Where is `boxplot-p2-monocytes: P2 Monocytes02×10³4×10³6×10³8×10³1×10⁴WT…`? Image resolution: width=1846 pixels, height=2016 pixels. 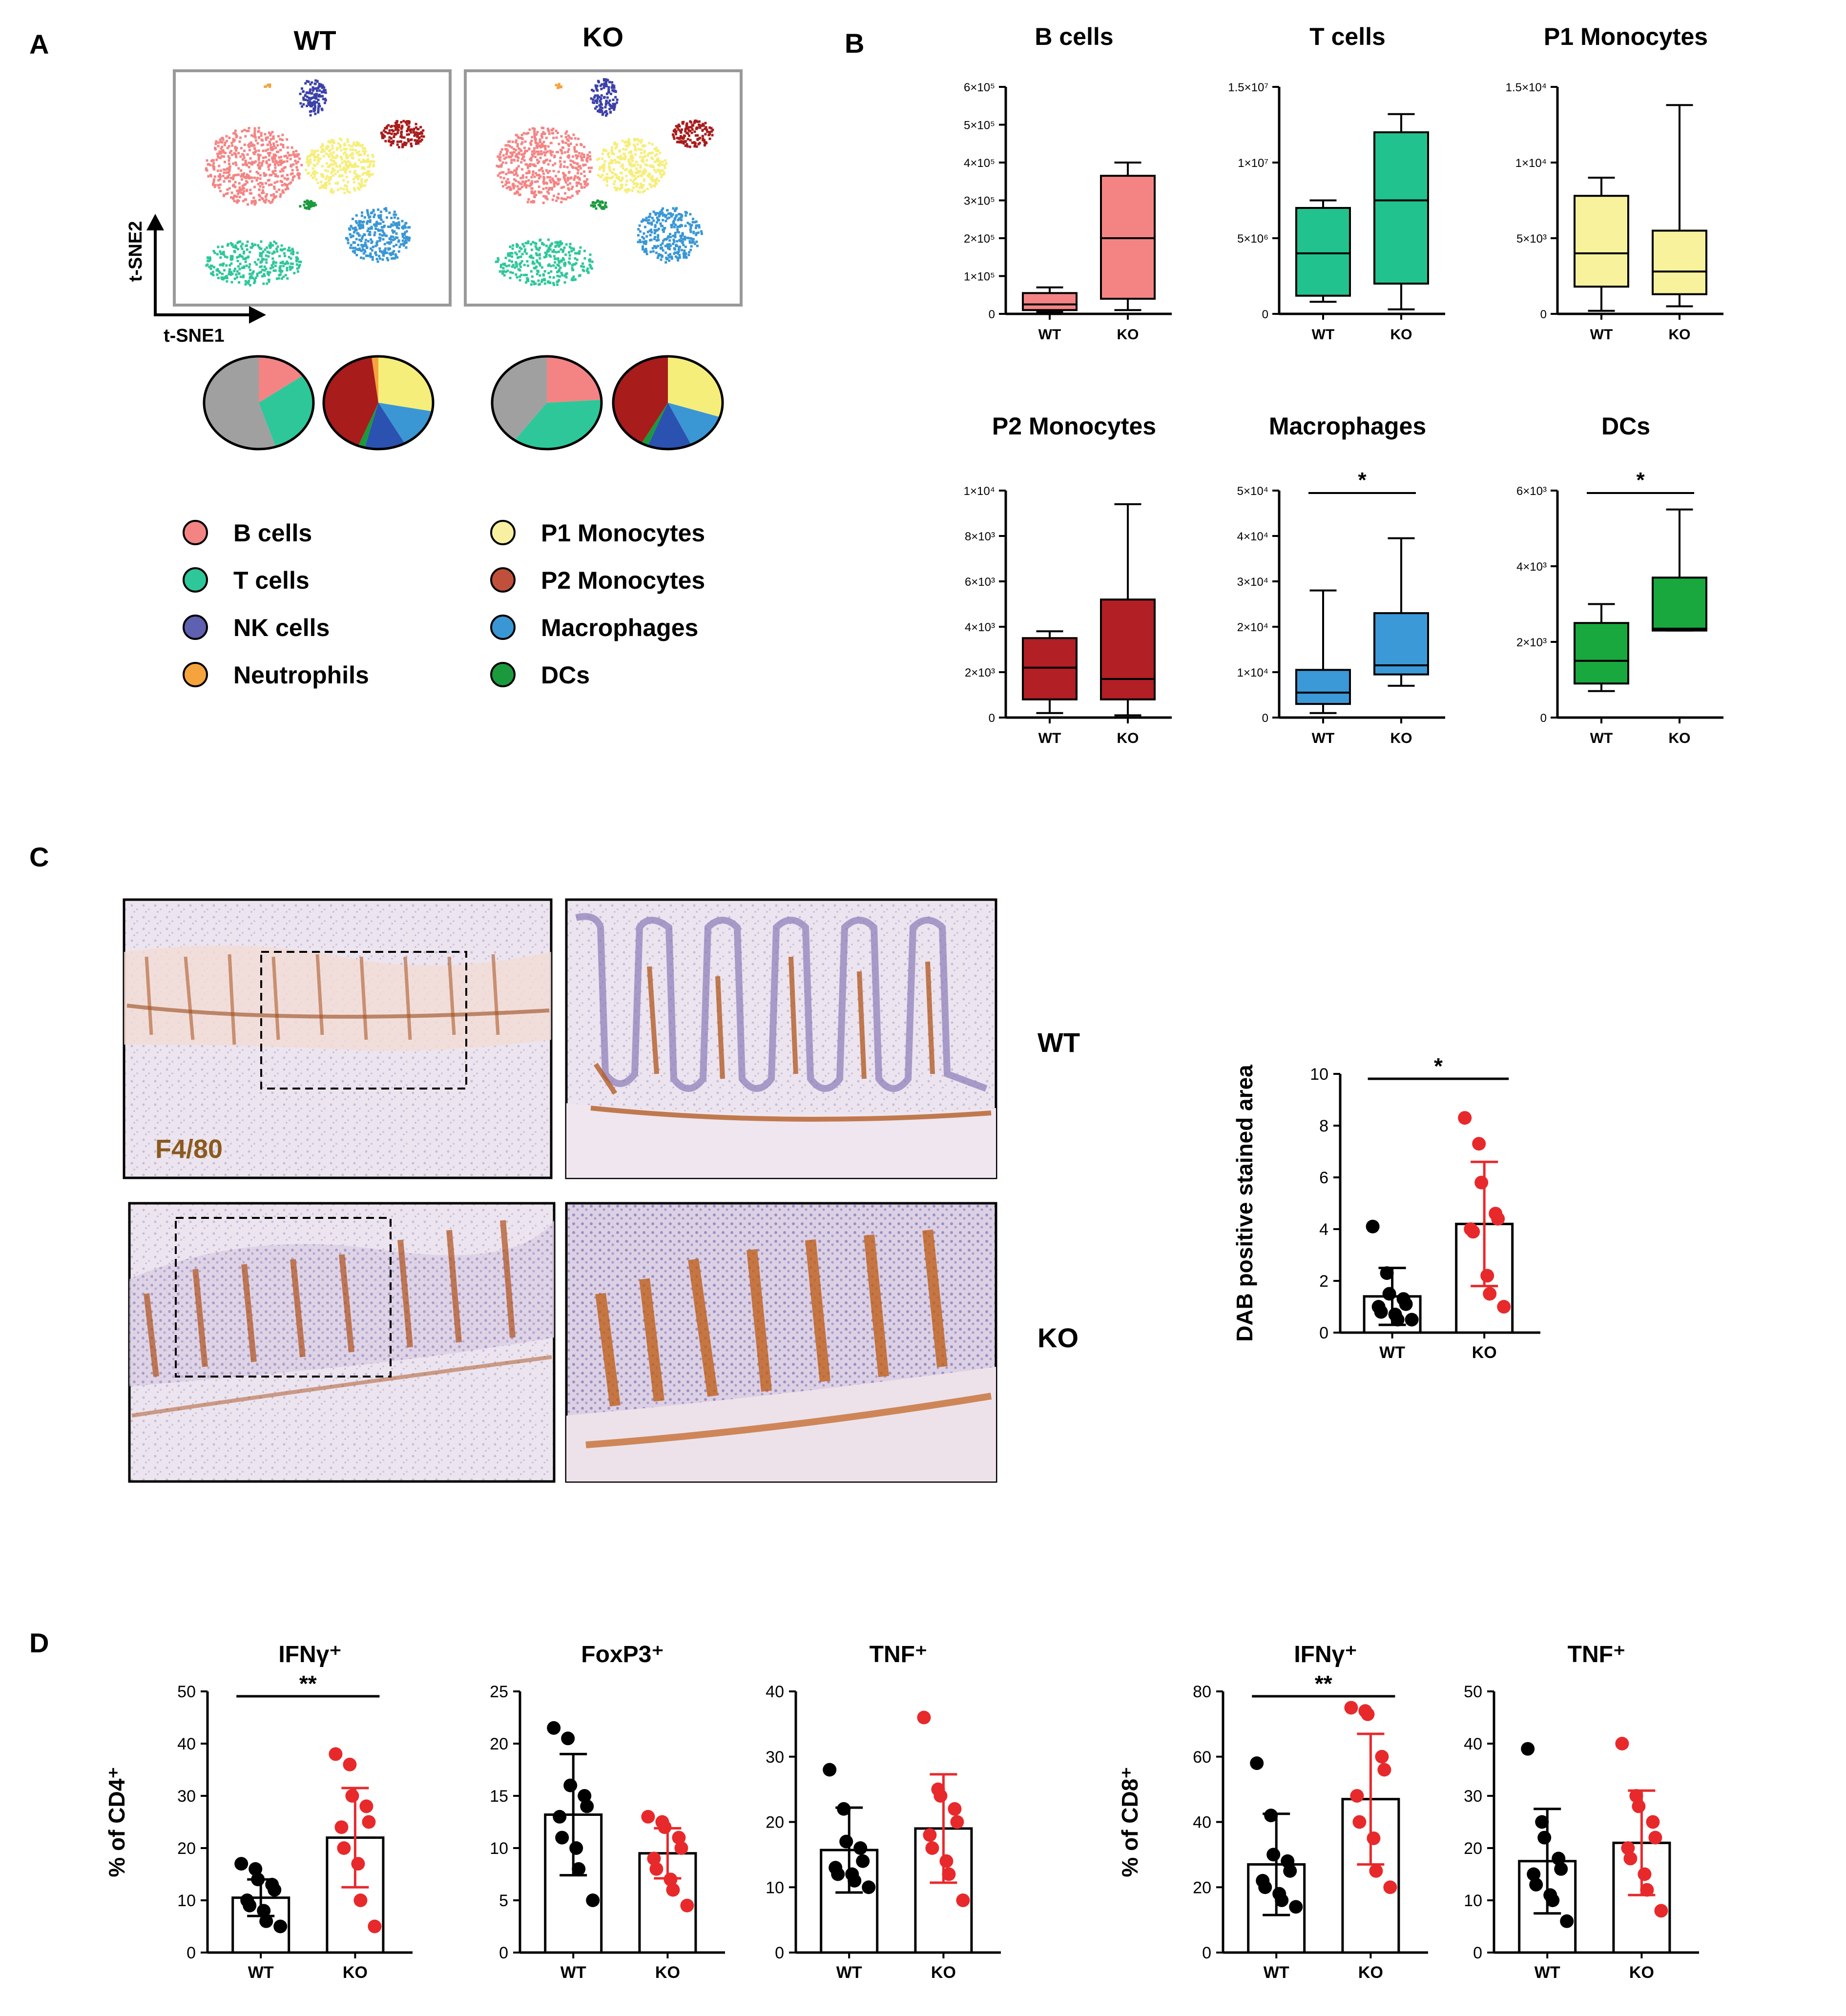
boxplot-p2-monocytes: P2 Monocytes02×10³4×10³6×10³8×10³1×10⁴WT… is located at coordinates (1068, 579).